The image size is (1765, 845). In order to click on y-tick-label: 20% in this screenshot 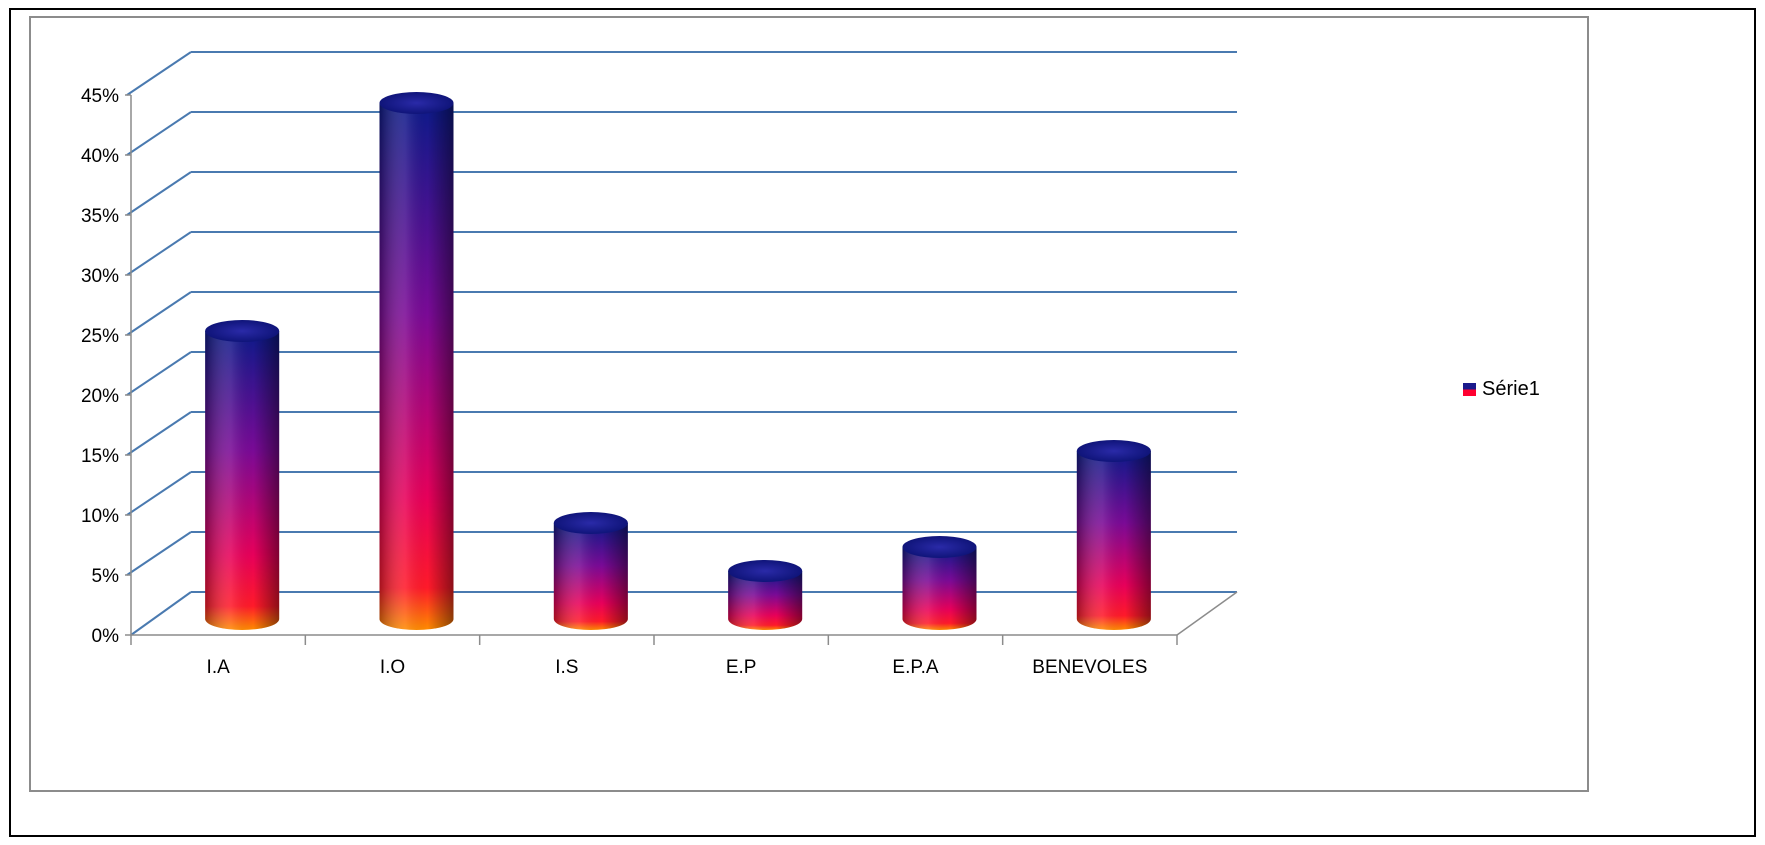, I will do `click(100, 396)`.